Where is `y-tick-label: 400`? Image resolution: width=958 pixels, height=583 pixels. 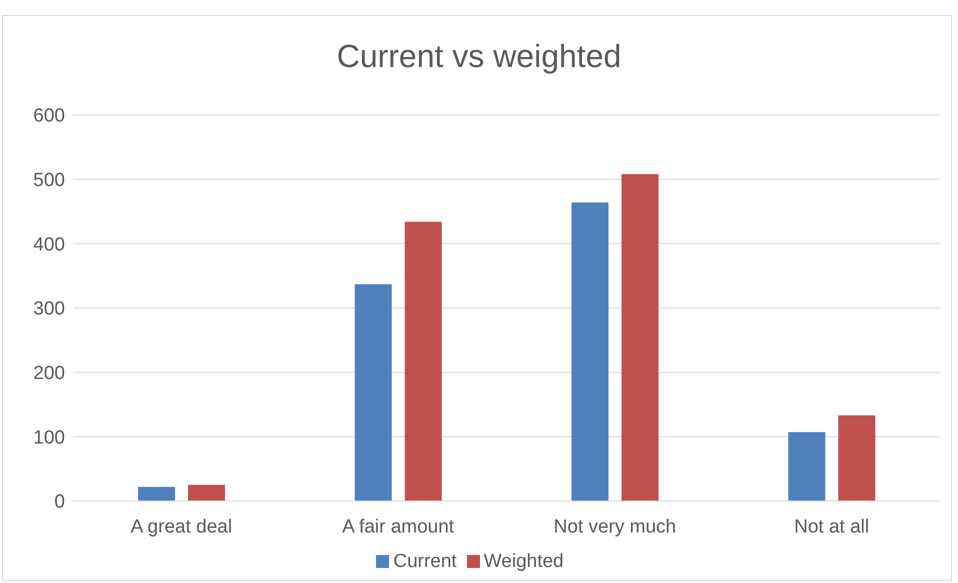
y-tick-label: 400 is located at coordinates (49, 245).